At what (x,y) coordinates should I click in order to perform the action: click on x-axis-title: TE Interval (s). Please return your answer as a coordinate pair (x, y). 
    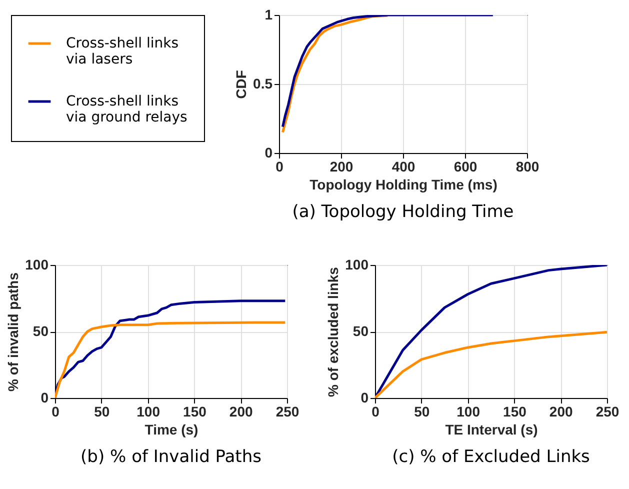
    Looking at the image, I should click on (491, 430).